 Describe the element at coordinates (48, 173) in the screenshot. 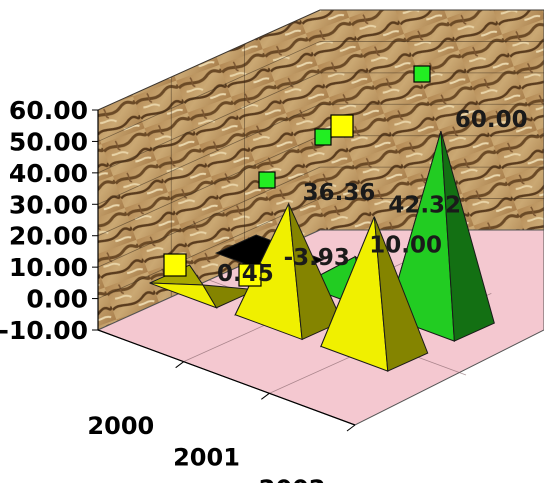

I see `y-tick-label: 40.00` at that location.